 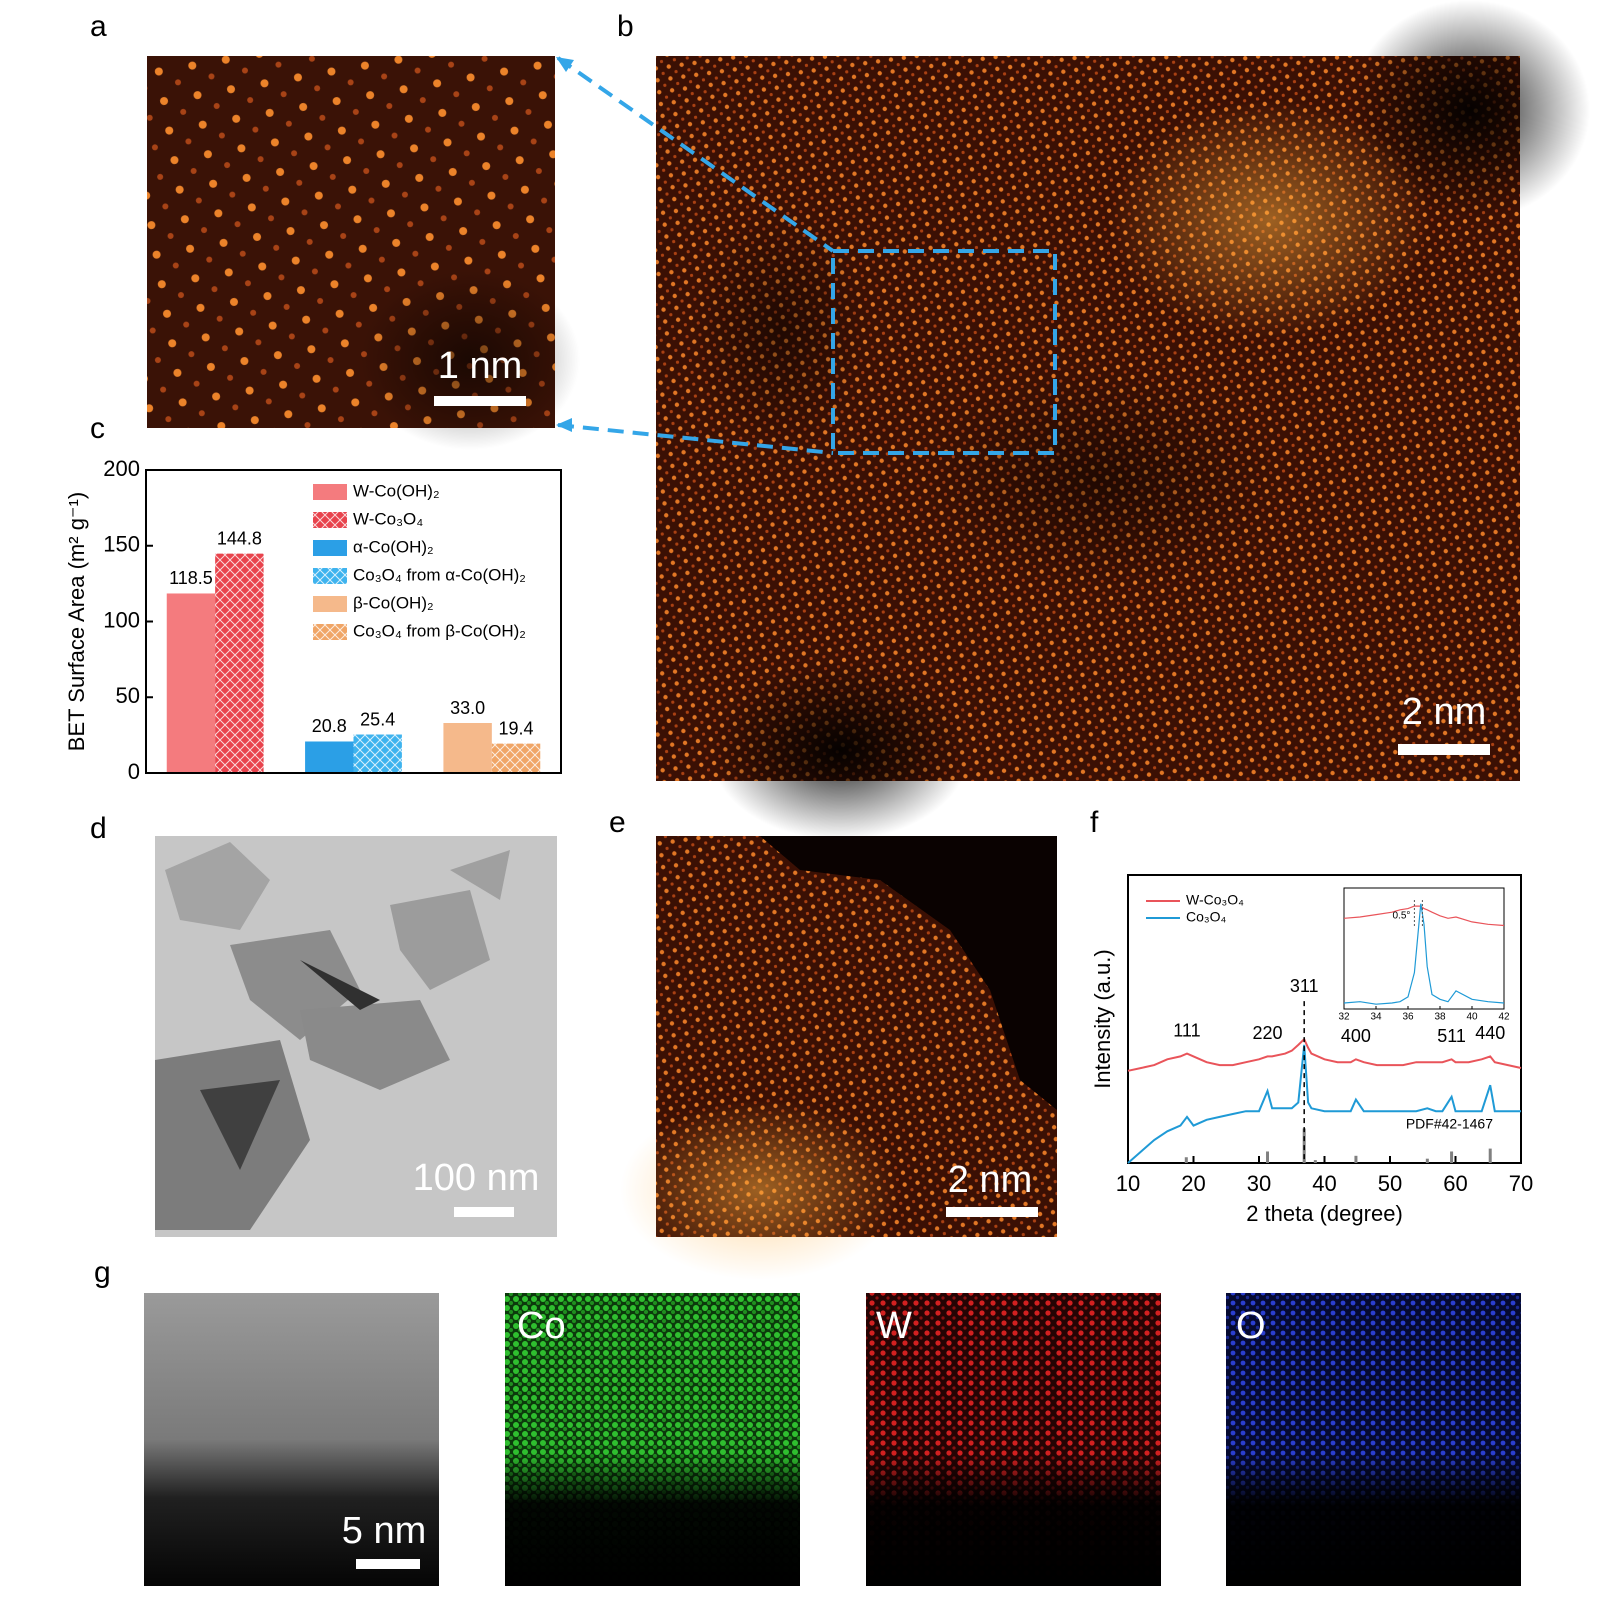 I want to click on peak-label: 220, so click(x=1267, y=1033).